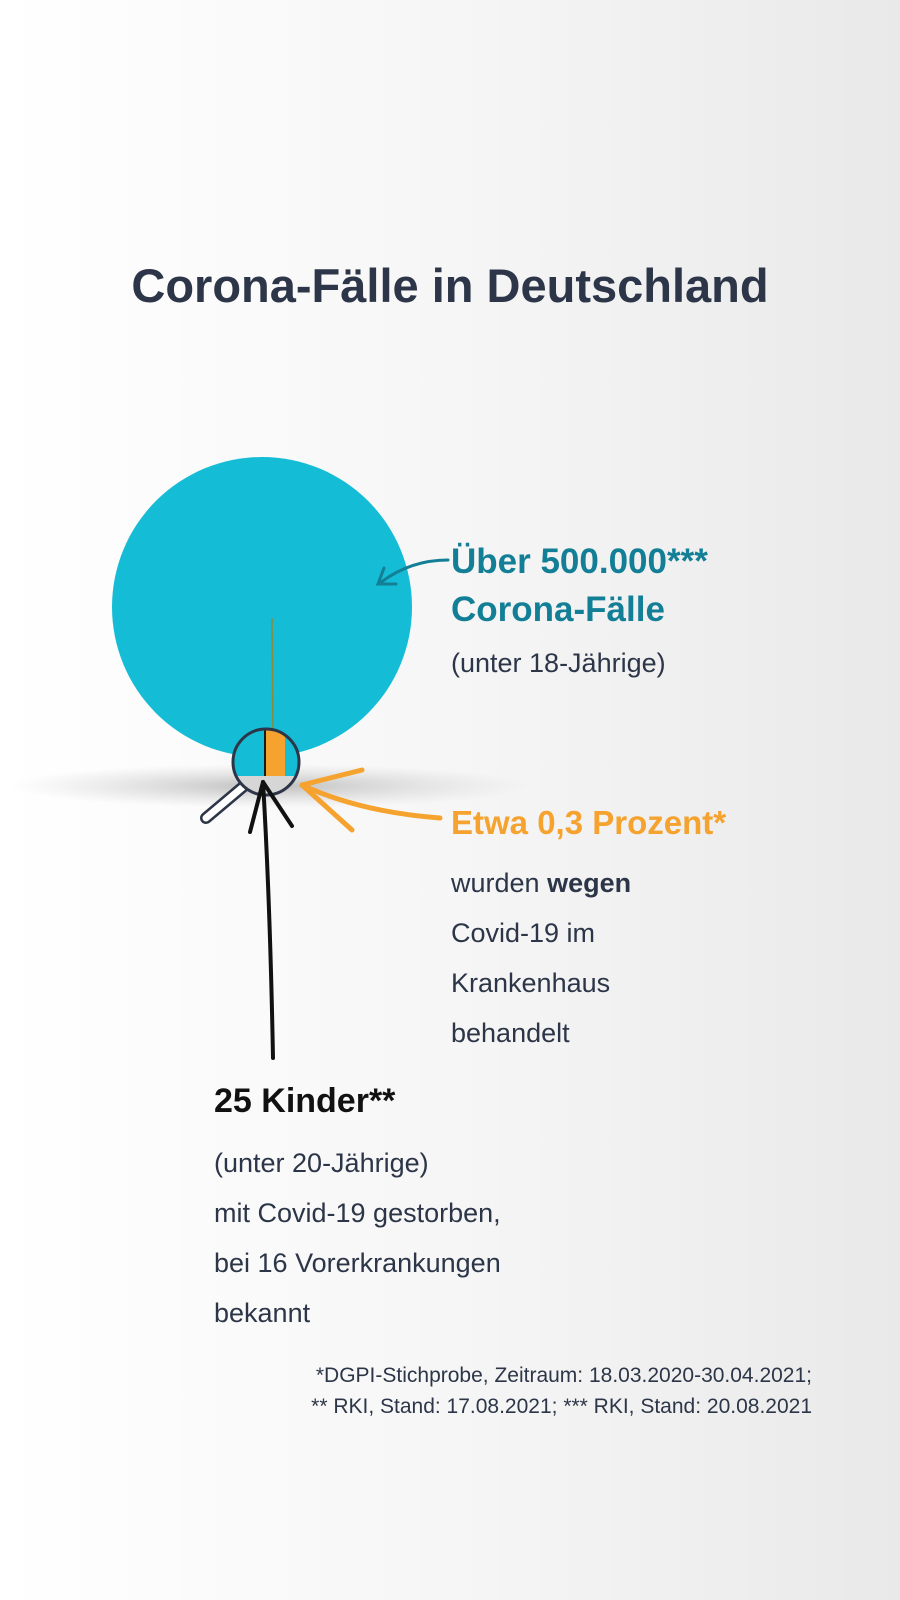 The height and width of the screenshot is (1600, 900). What do you see at coordinates (275, 752) in the screenshot?
I see `hospital-bar` at bounding box center [275, 752].